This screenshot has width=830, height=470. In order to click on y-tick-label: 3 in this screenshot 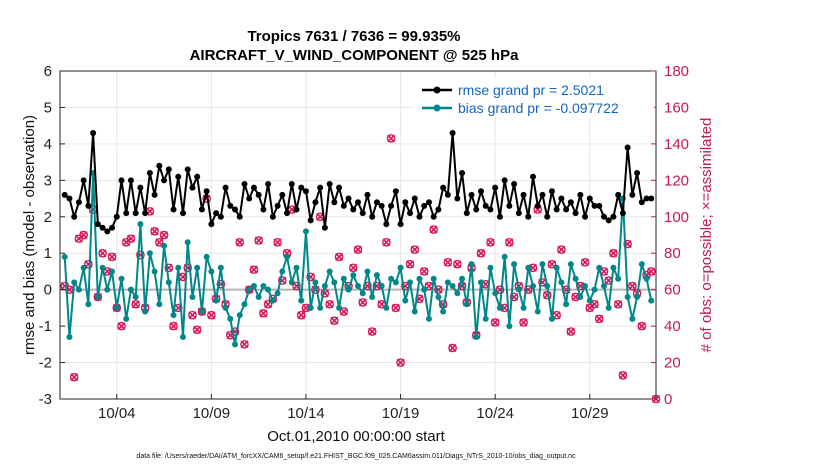, I will do `click(48, 180)`.